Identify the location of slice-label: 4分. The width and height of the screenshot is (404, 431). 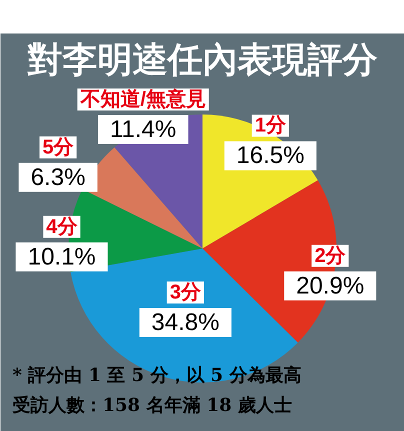
(62, 227).